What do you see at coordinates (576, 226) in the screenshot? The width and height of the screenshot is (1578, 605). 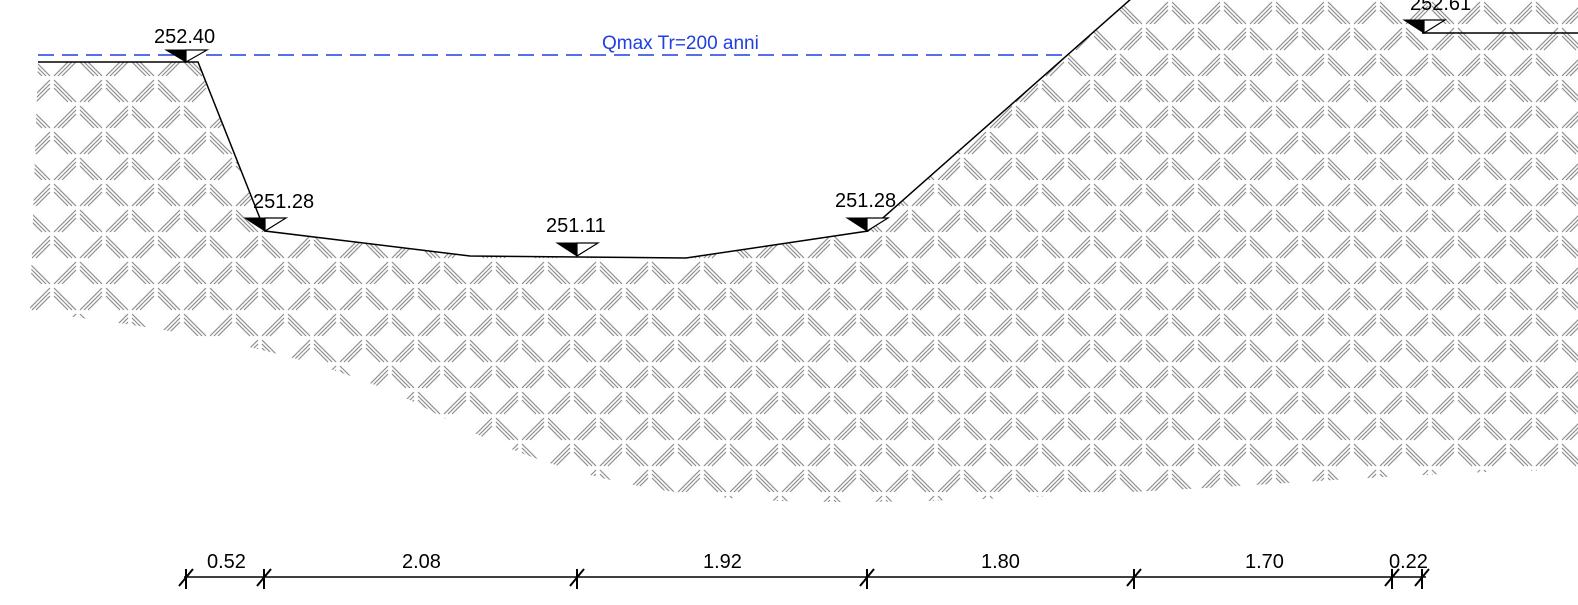 I see `elevation-label: 251.11` at bounding box center [576, 226].